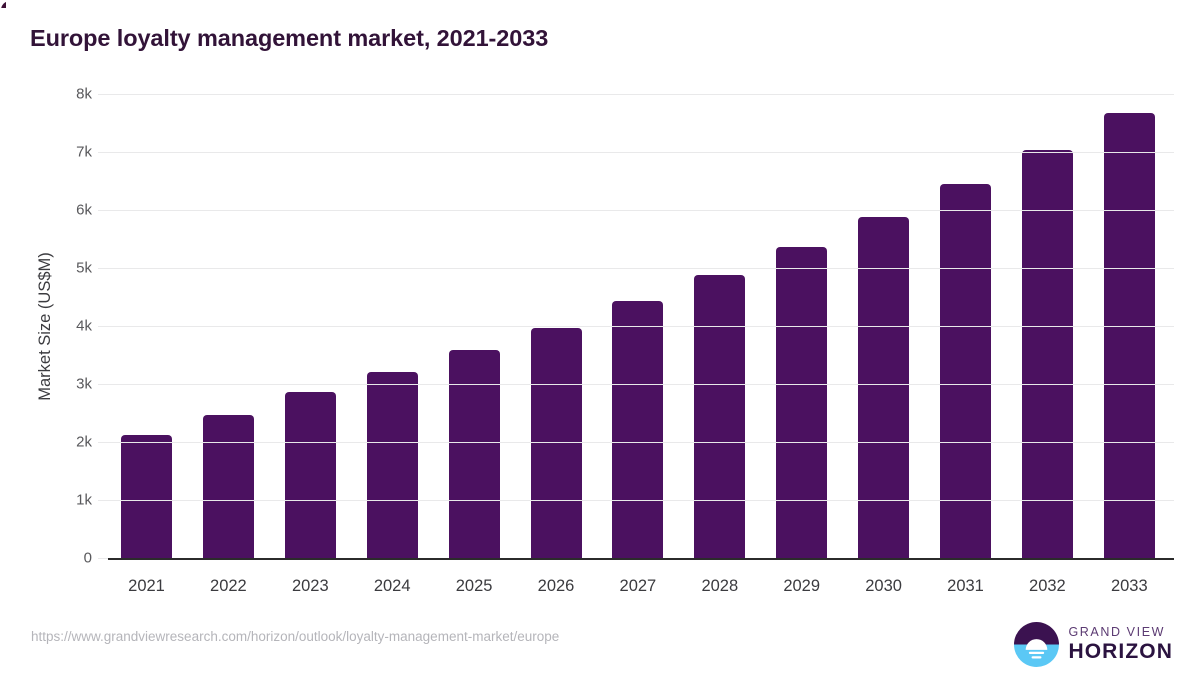 The image size is (1200, 675). Describe the element at coordinates (228, 586) in the screenshot. I see `x-axis-tick-label-2022: 2022` at that location.